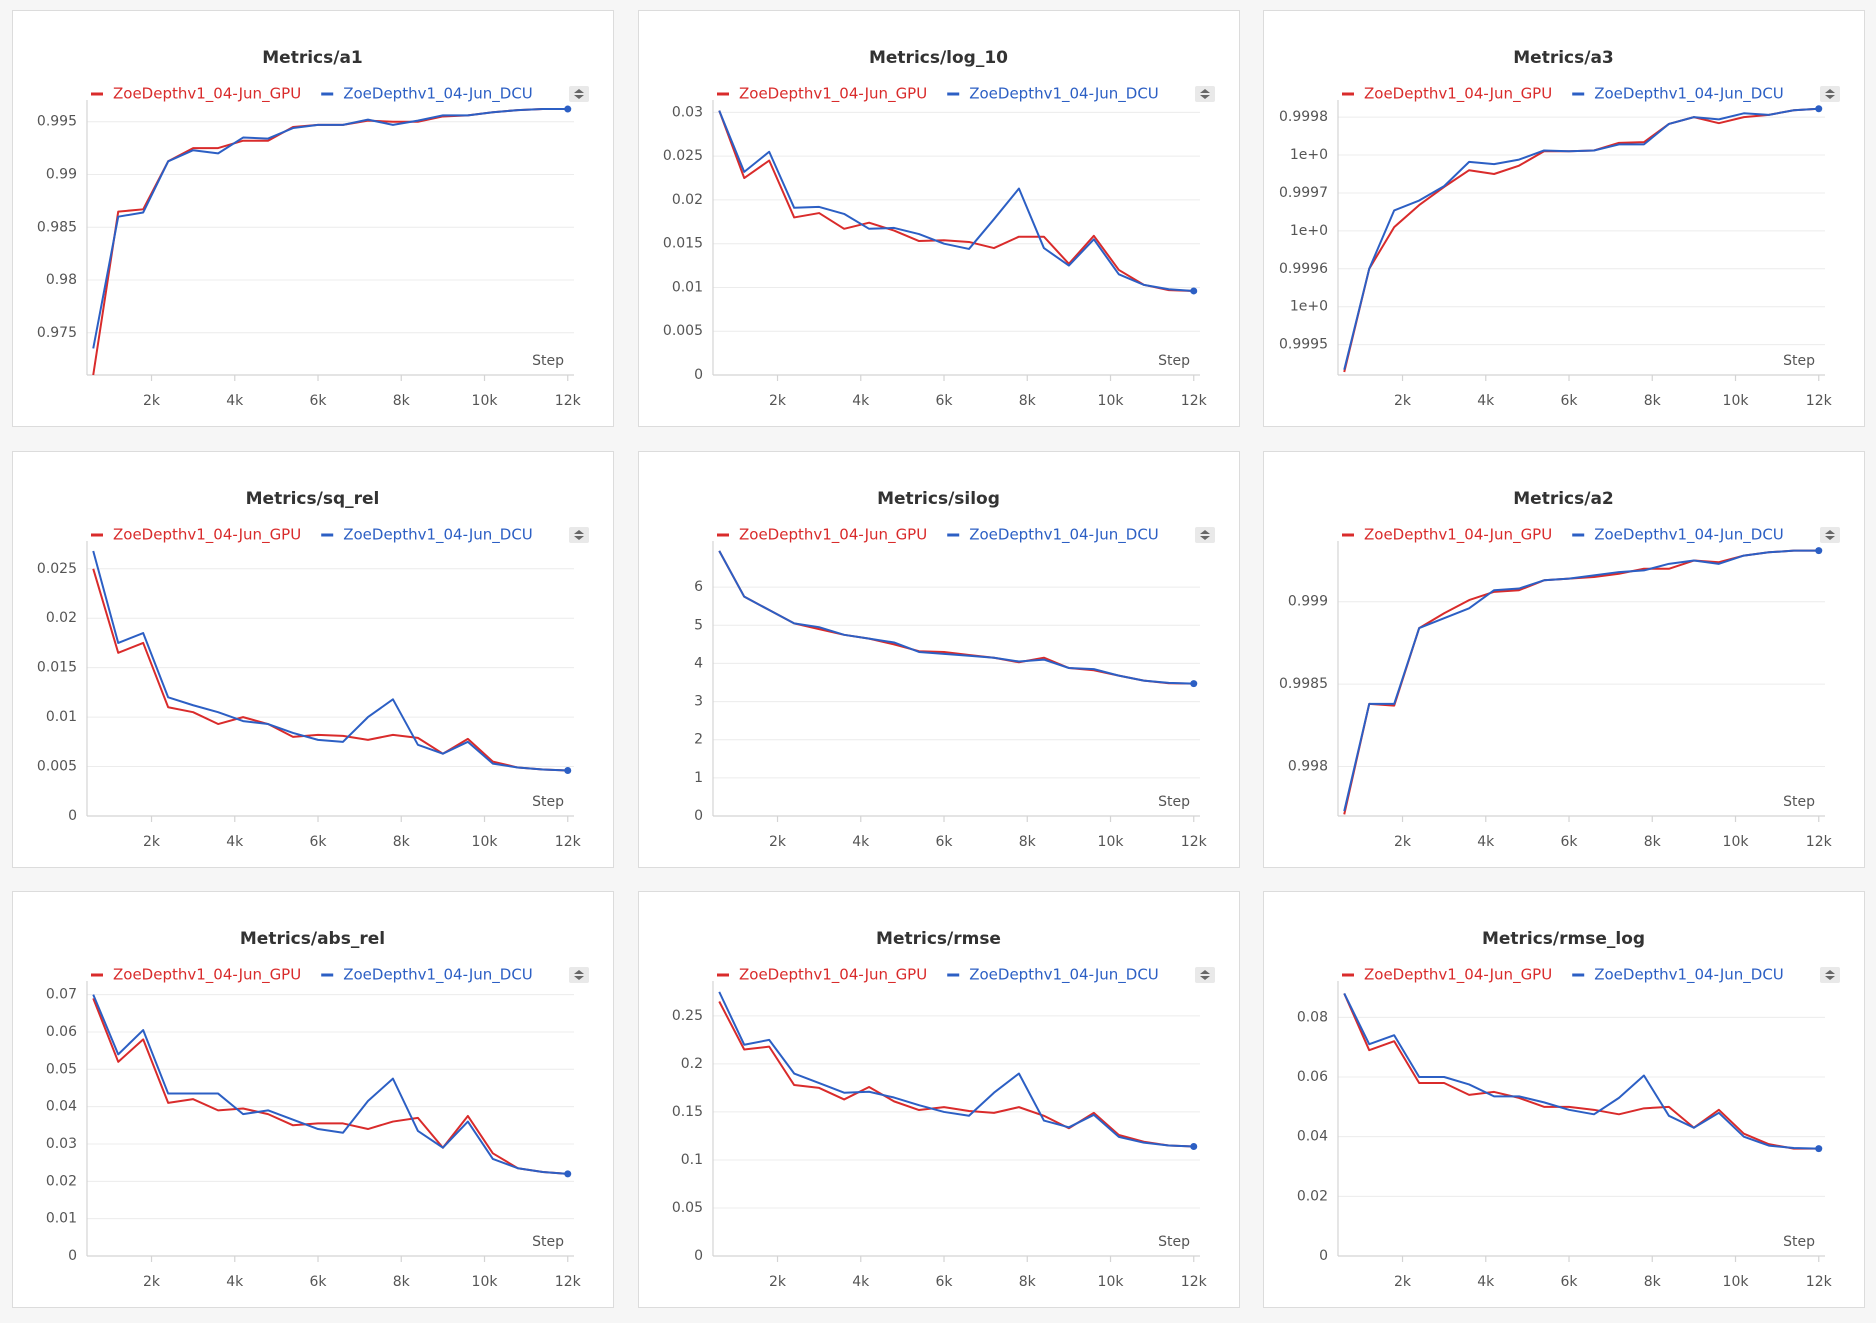 This screenshot has height=1323, width=1876. What do you see at coordinates (1309, 155) in the screenshot?
I see `y-tick-label: 1e+0` at bounding box center [1309, 155].